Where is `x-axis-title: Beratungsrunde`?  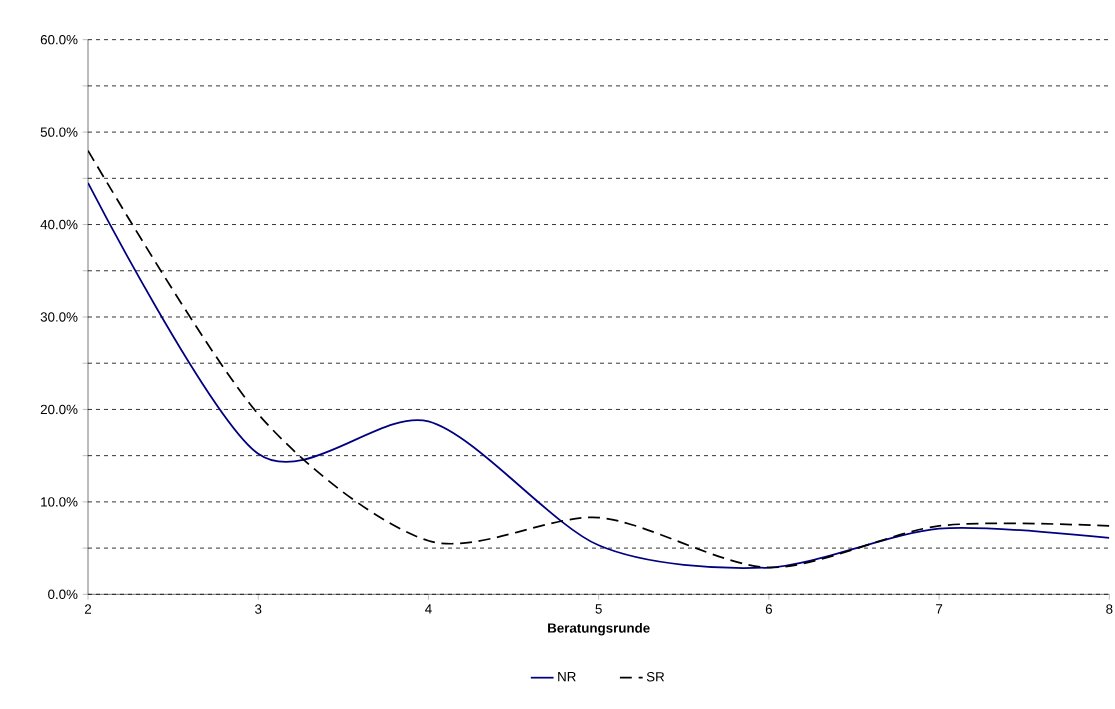 x-axis-title: Beratungsrunde is located at coordinates (599, 629).